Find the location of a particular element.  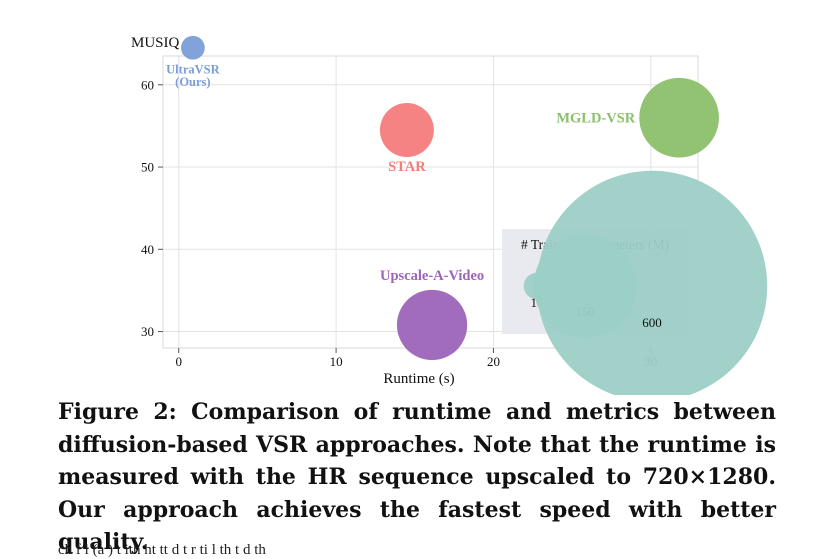

data-point-label: Upscale-A-Video is located at coordinates (432, 276).